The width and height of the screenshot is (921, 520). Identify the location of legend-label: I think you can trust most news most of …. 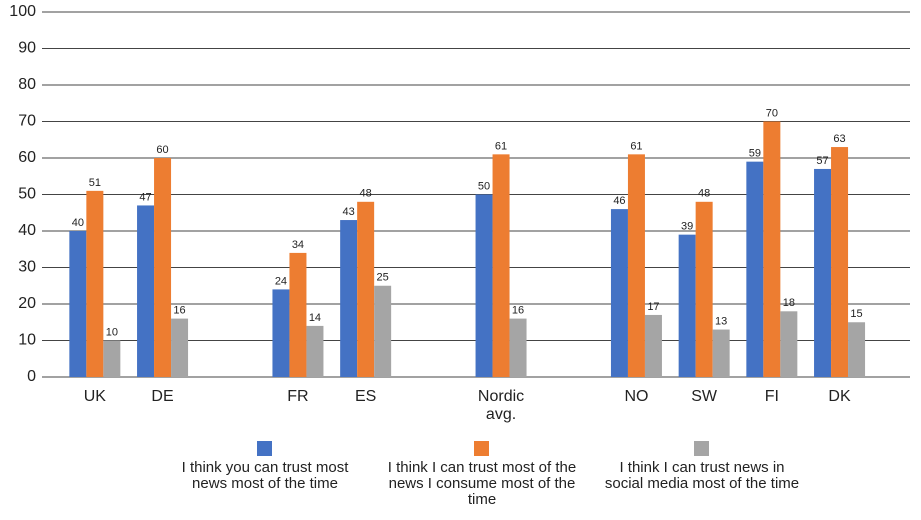
(265, 475).